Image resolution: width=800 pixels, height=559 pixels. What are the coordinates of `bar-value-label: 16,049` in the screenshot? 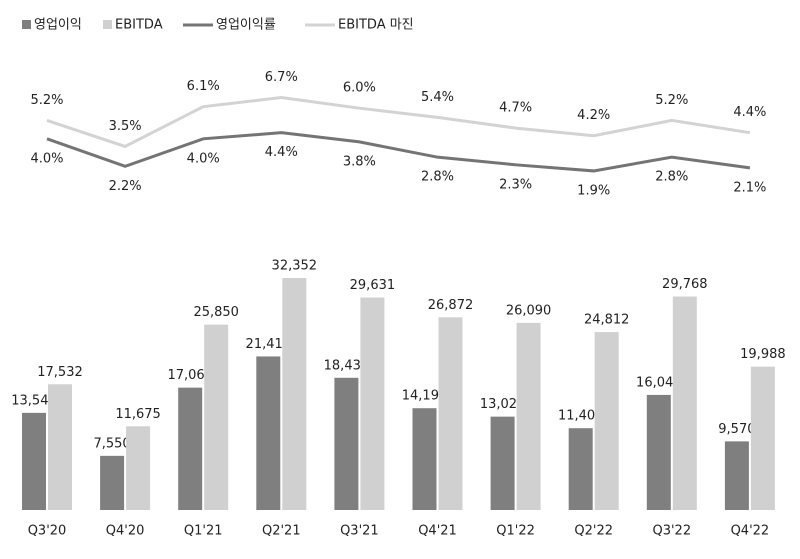 It's located at (659, 382).